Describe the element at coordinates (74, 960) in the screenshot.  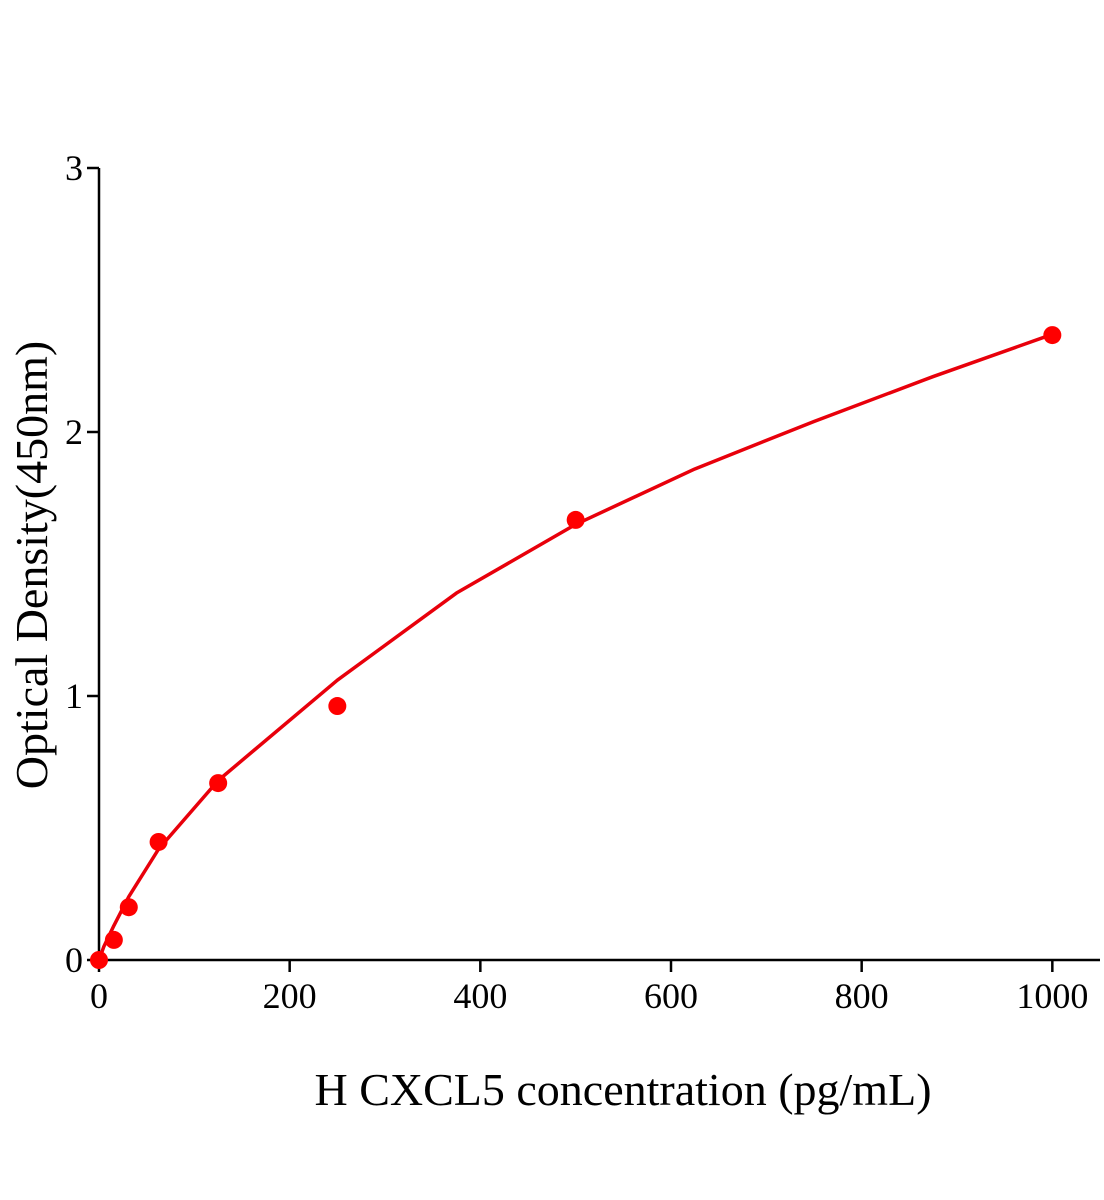
I see `y-tick-label: 0` at that location.